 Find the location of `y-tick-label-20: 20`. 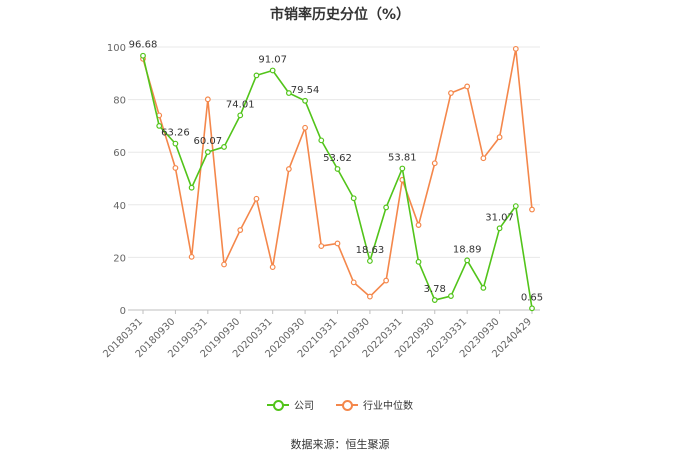

y-tick-label-20: 20 is located at coordinates (119, 258).